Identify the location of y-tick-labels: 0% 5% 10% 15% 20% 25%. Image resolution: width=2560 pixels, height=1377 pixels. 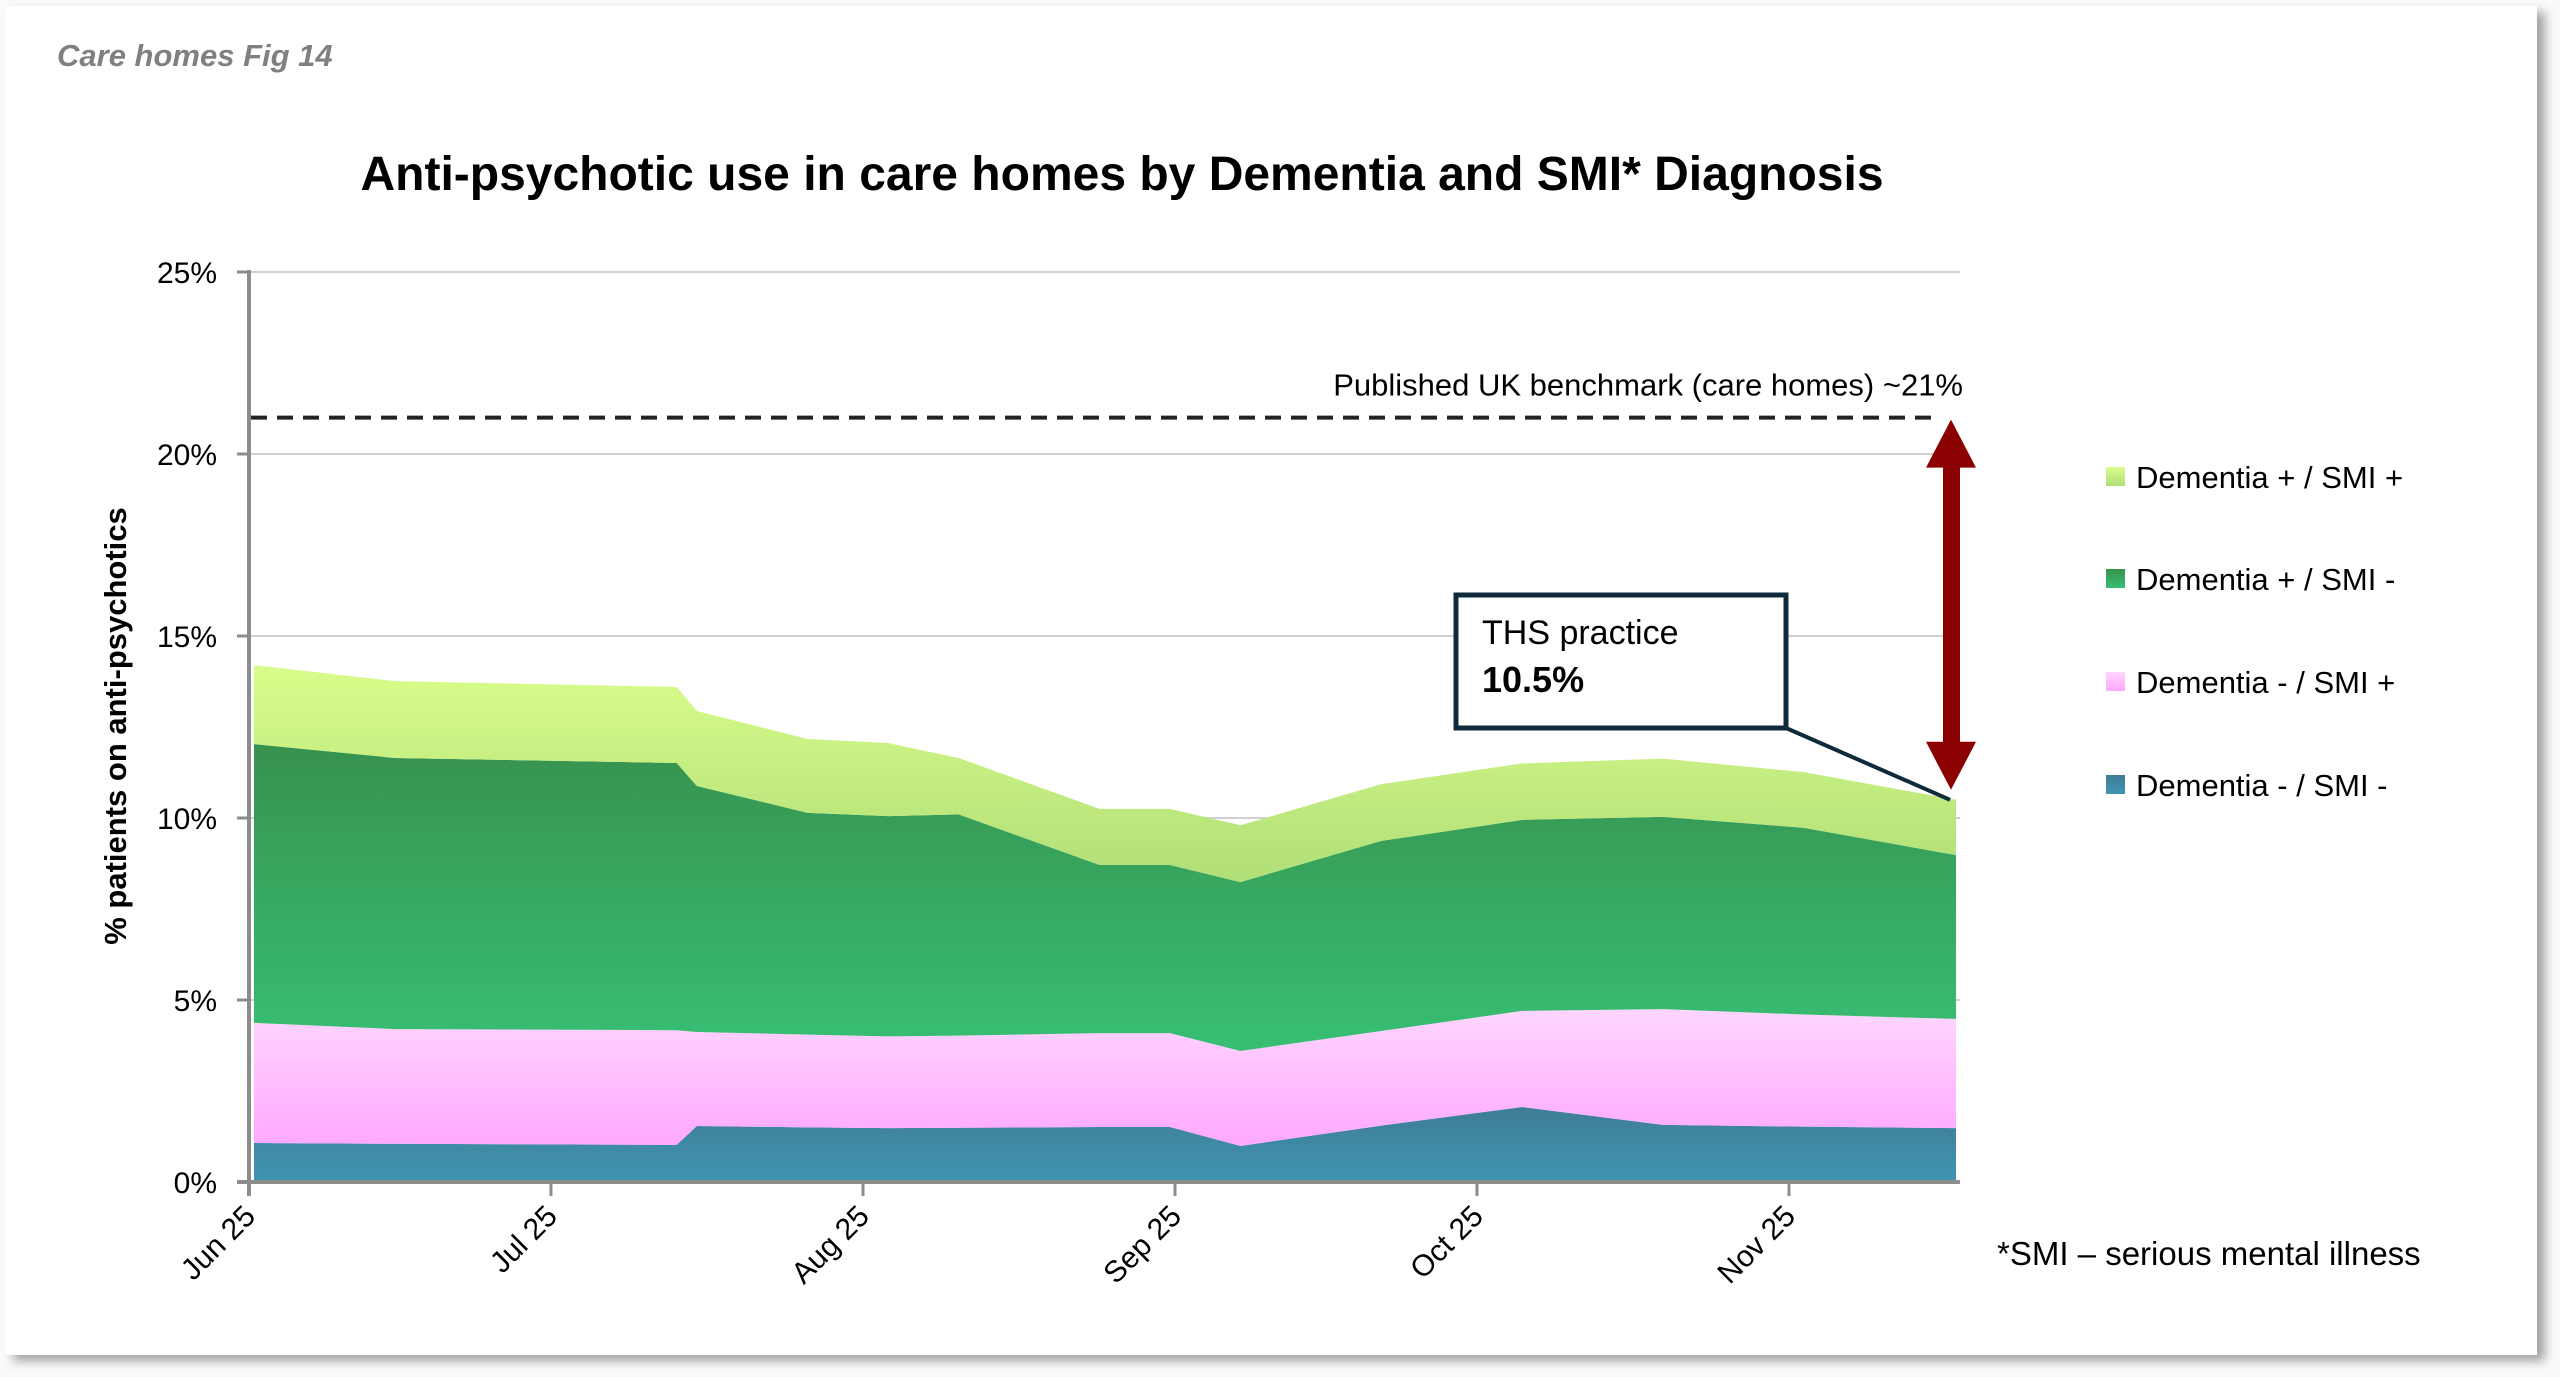
(187, 728).